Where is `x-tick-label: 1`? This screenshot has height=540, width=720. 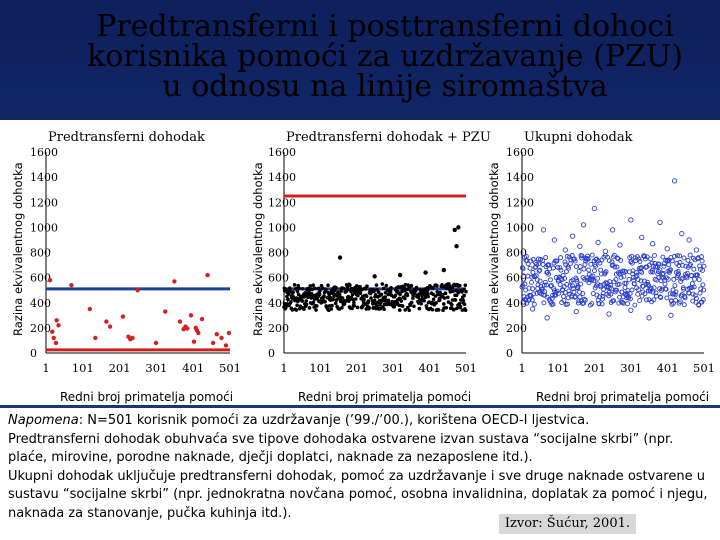 x-tick-label: 1 is located at coordinates (283, 368).